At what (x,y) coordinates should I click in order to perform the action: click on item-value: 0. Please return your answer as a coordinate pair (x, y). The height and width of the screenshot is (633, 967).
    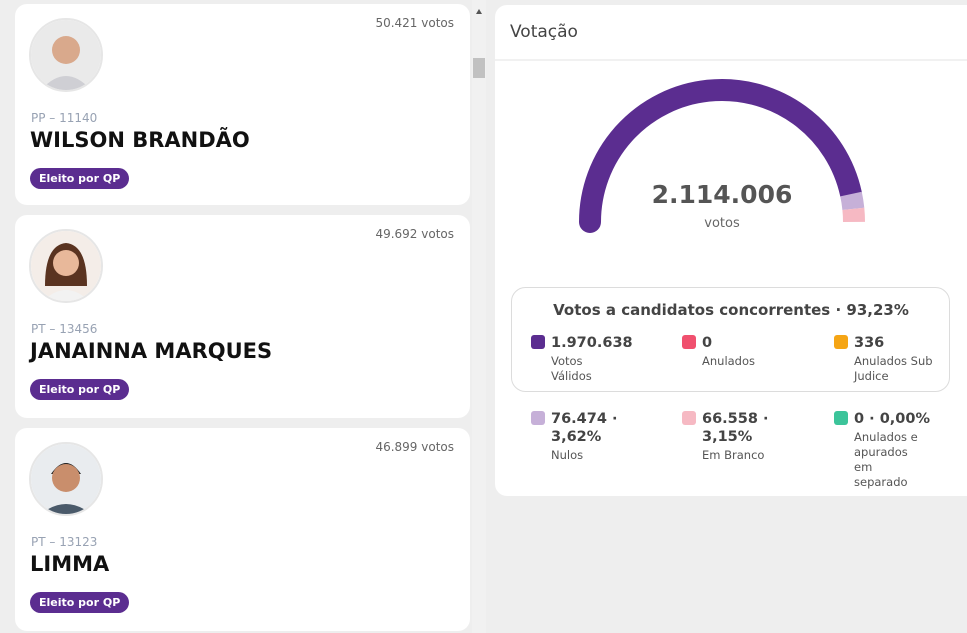
    Looking at the image, I should click on (707, 343).